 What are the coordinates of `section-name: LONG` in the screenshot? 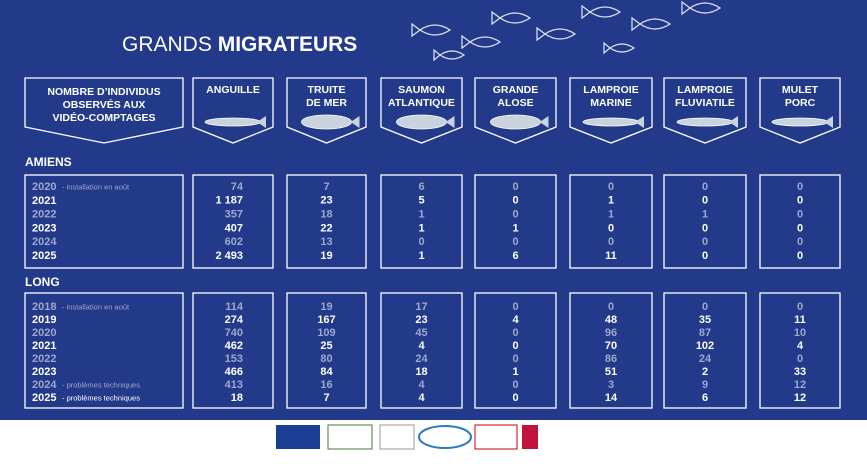 It's located at (42, 282).